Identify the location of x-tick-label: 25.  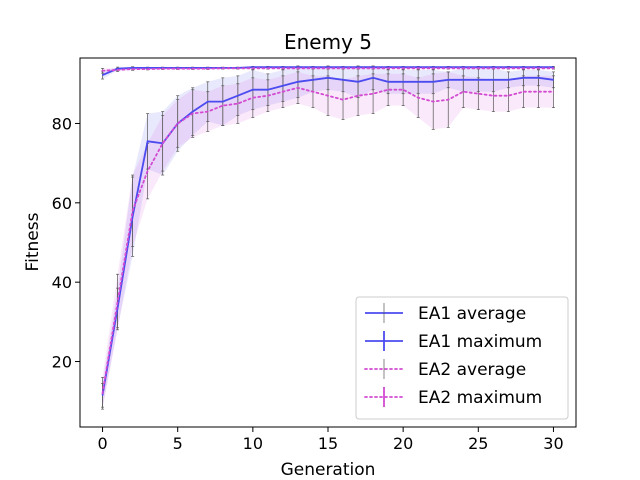
(478, 443).